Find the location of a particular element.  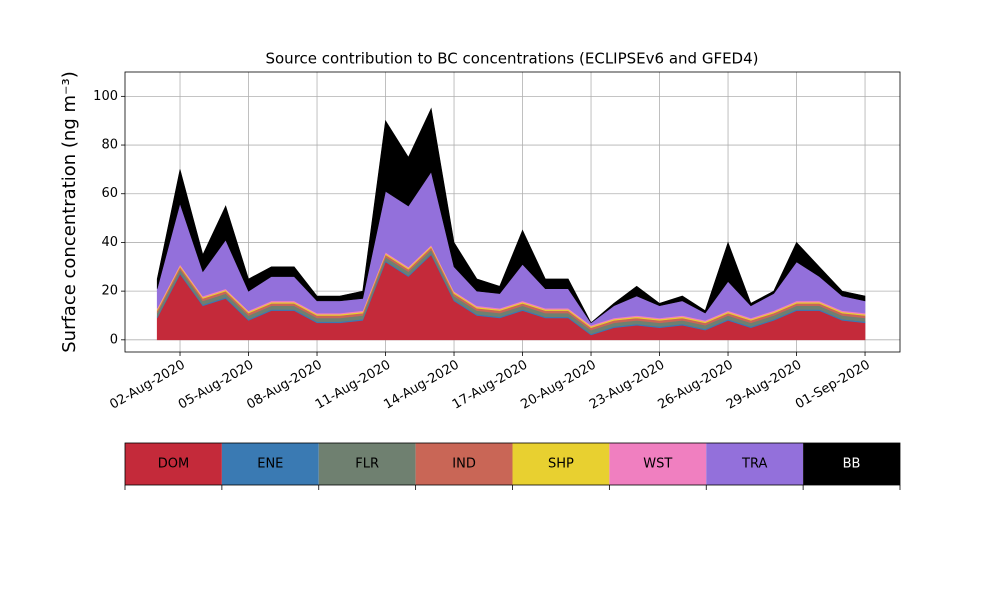

legend-label: SHP is located at coordinates (561, 464).